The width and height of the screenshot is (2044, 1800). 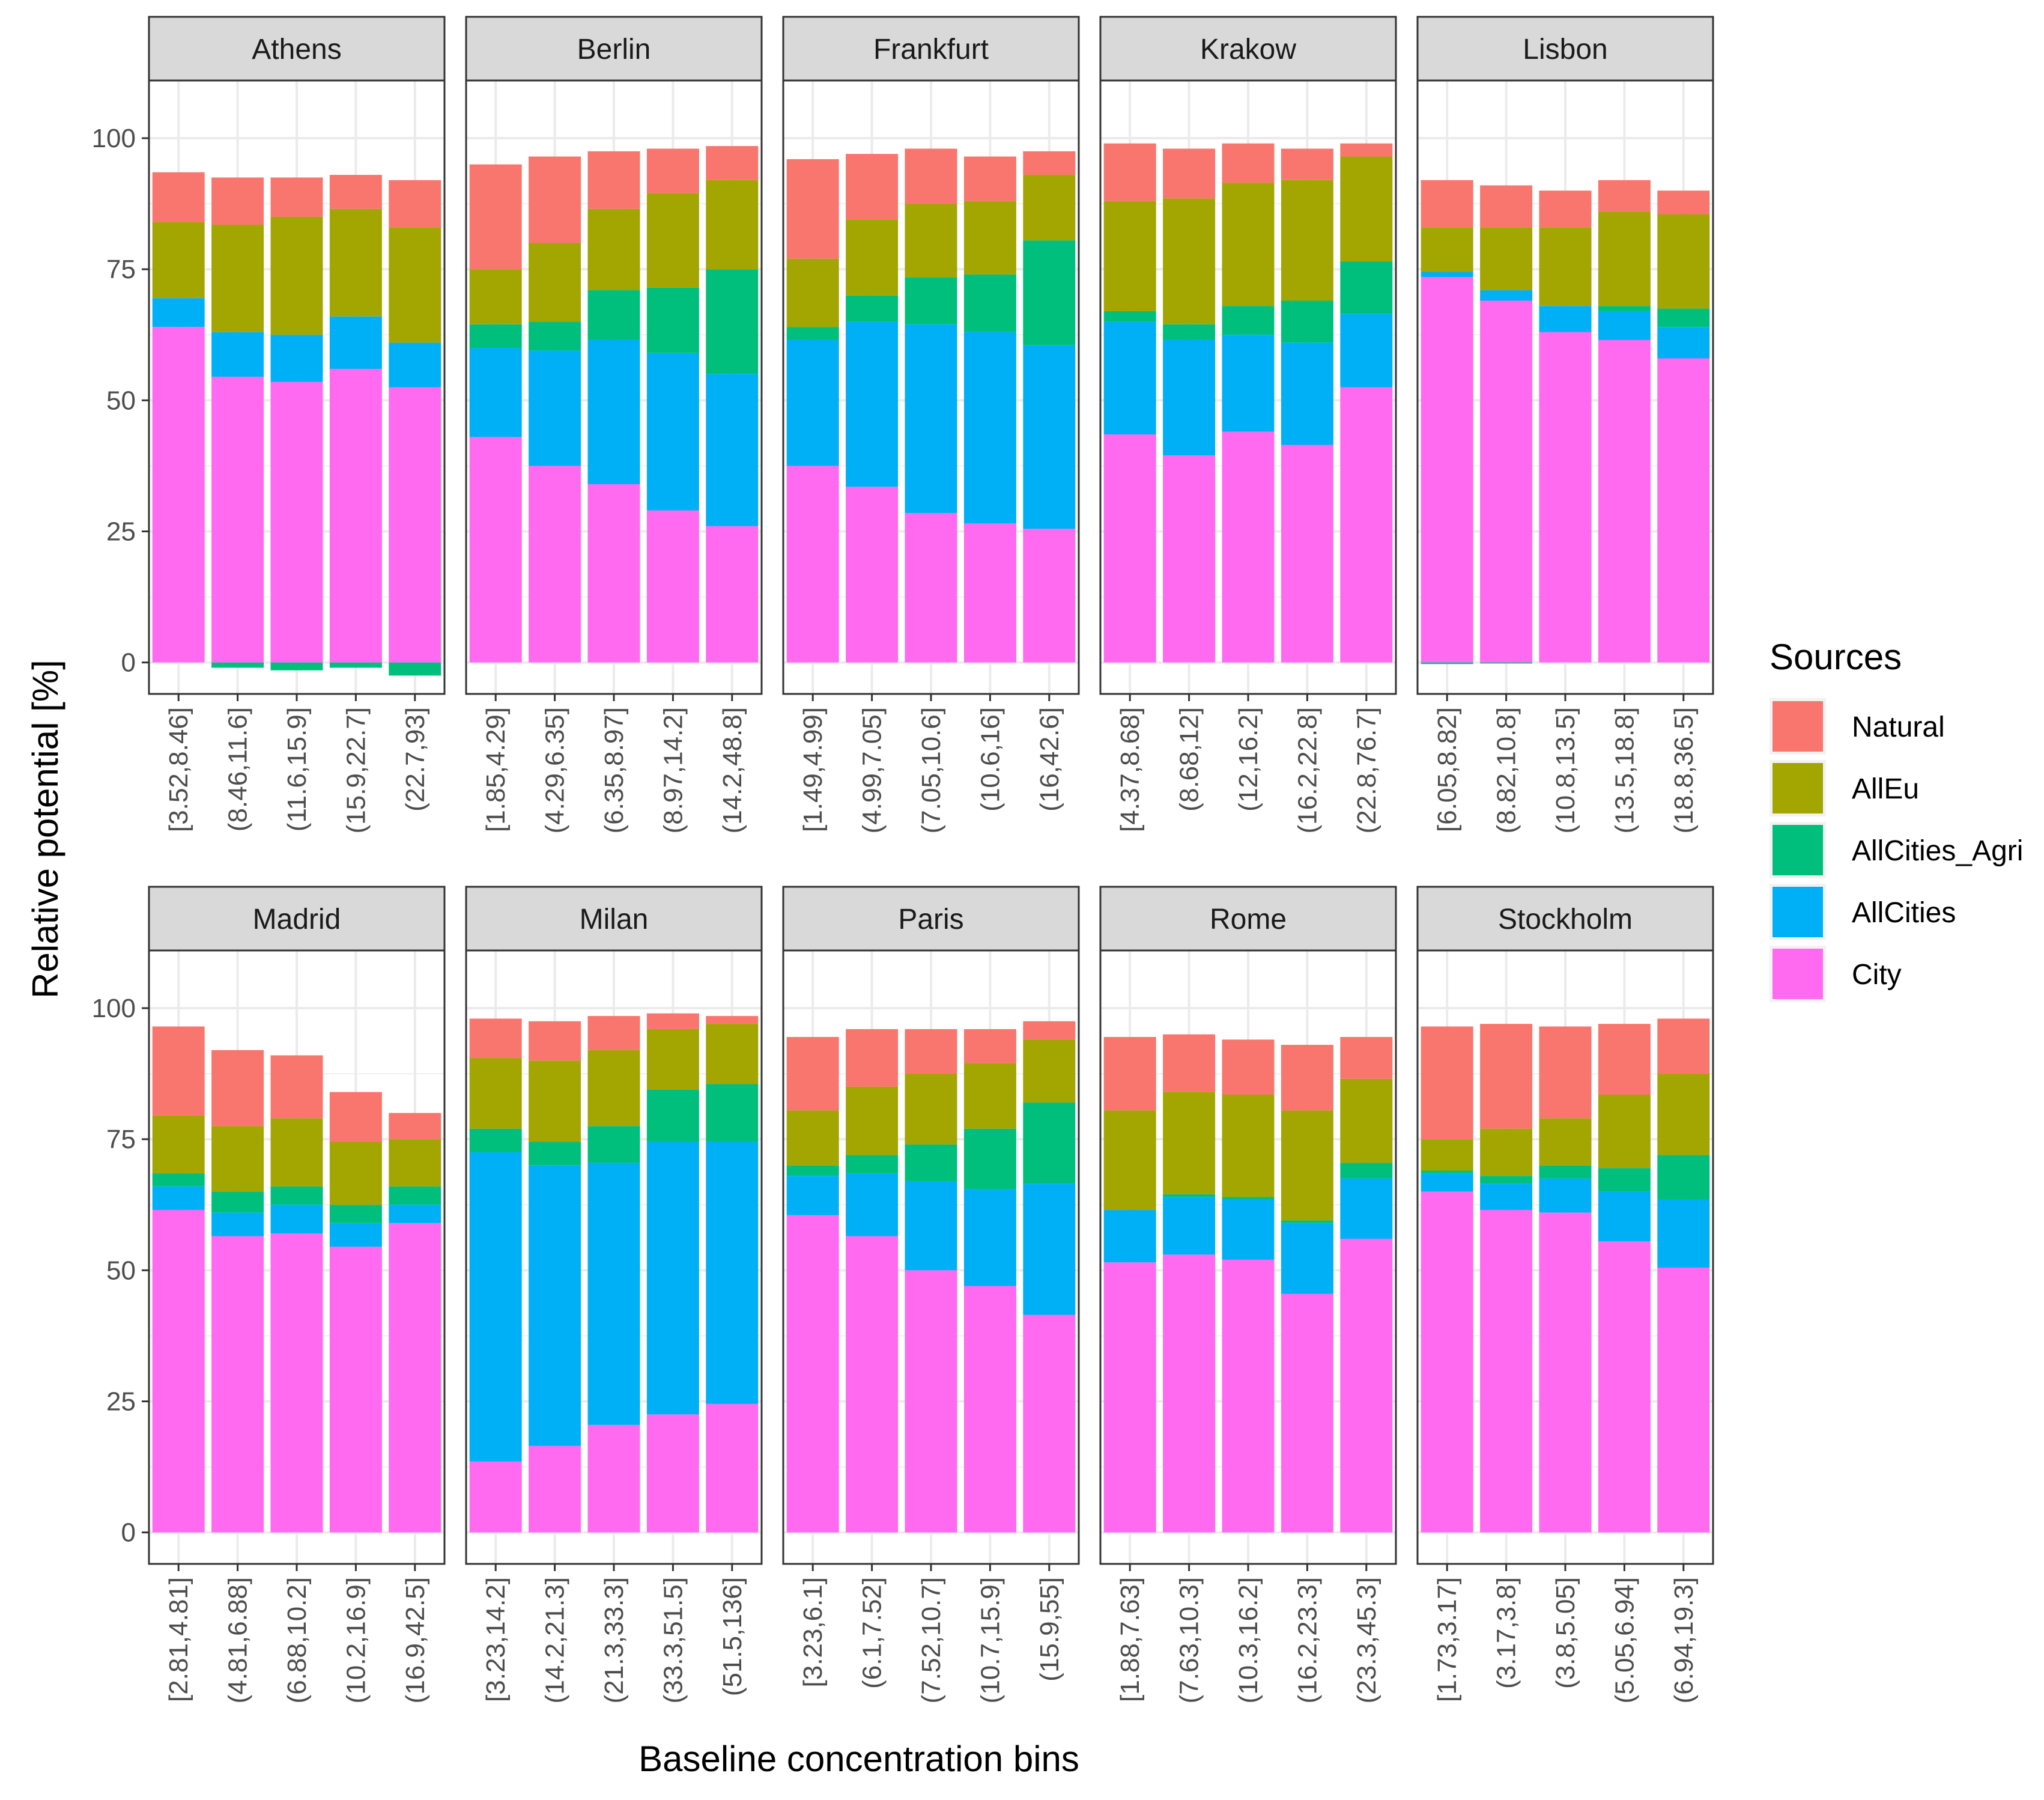 I want to click on y-tick-label: 0, so click(x=128, y=663).